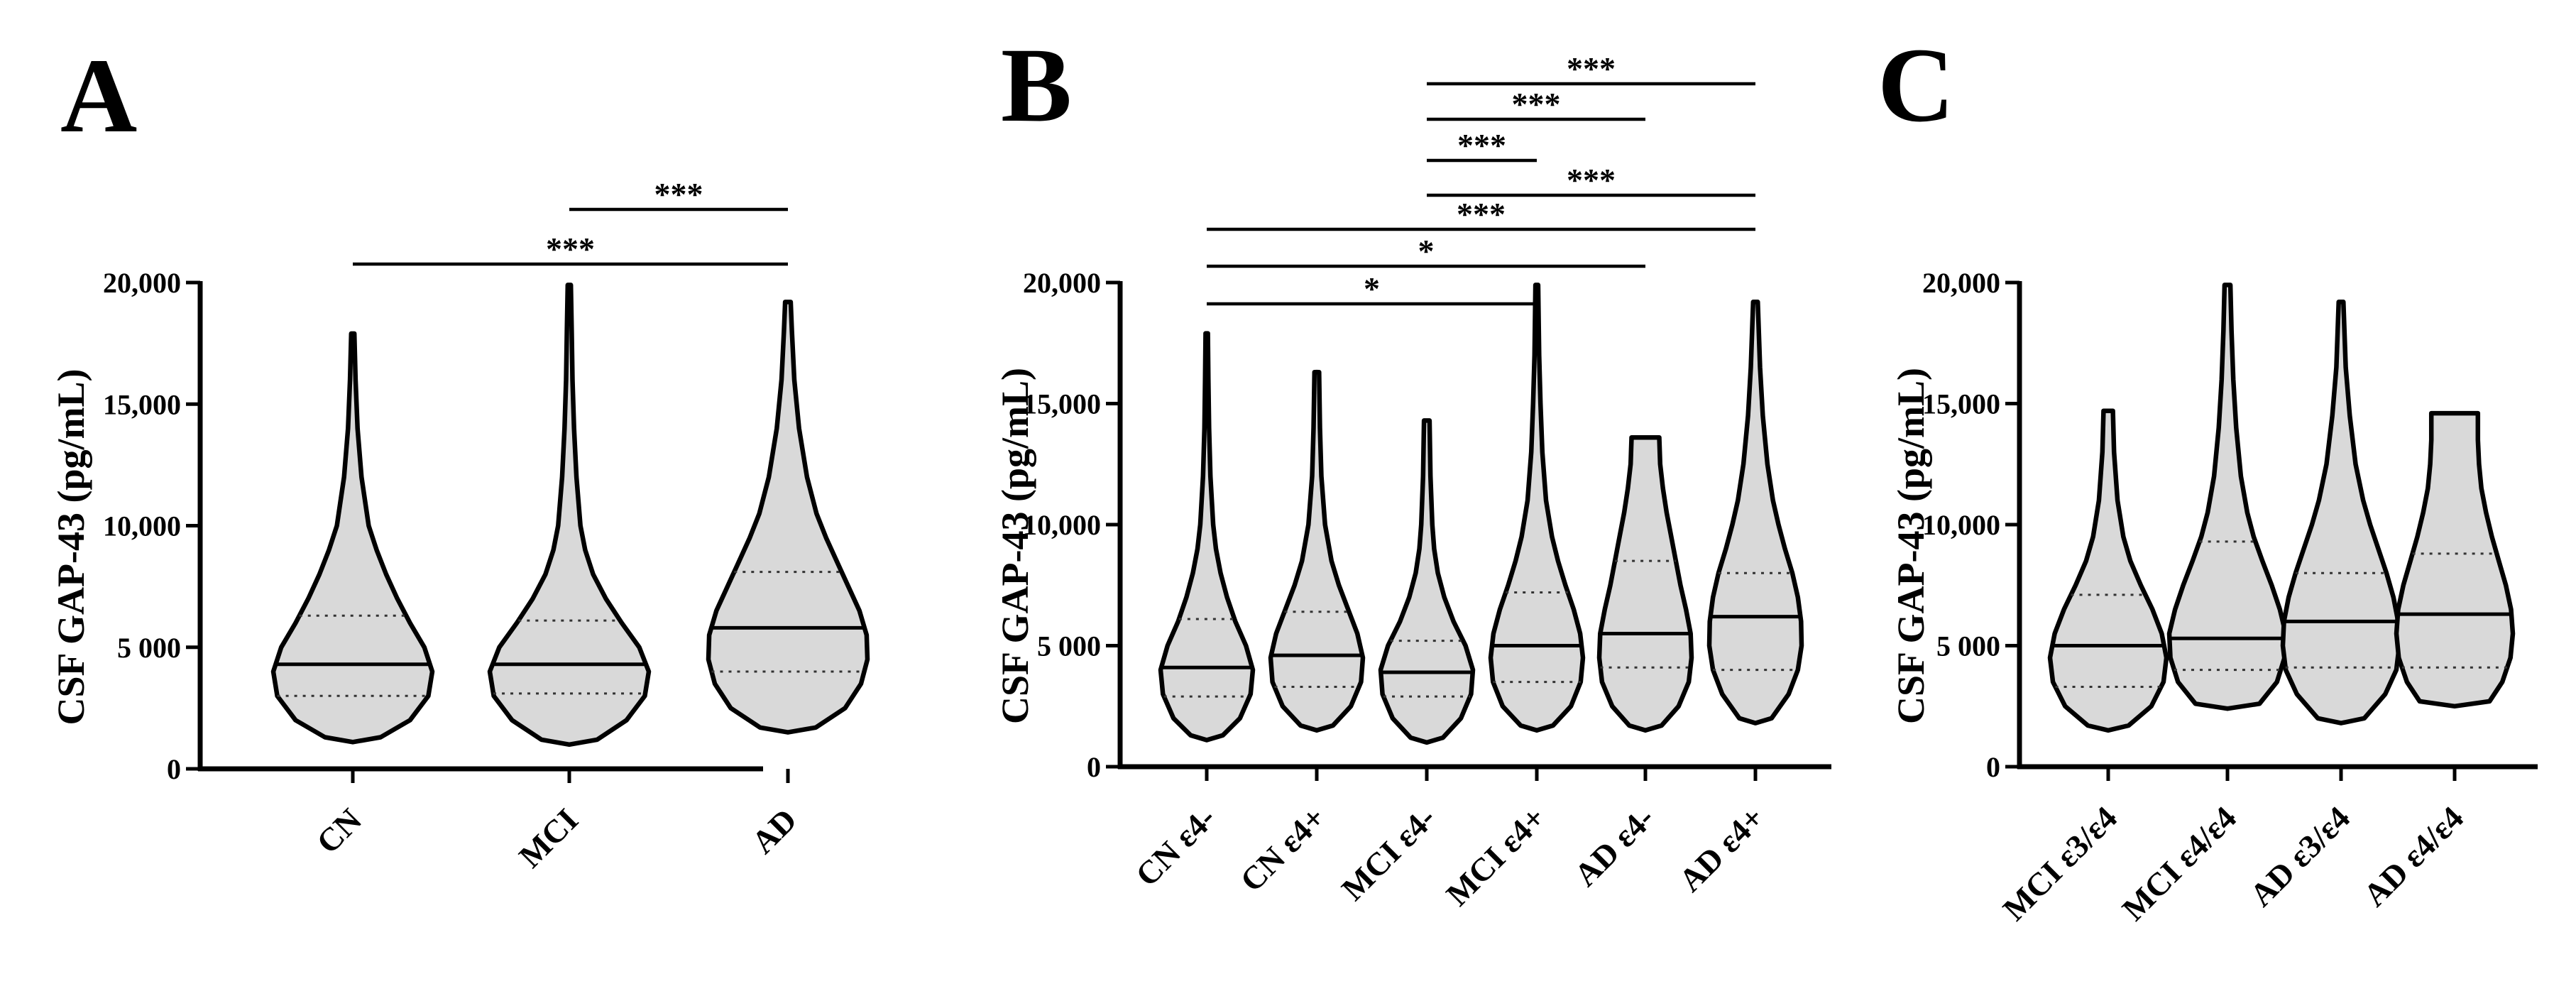 The width and height of the screenshot is (2576, 996). I want to click on panel-letter-a: A, so click(98, 96).